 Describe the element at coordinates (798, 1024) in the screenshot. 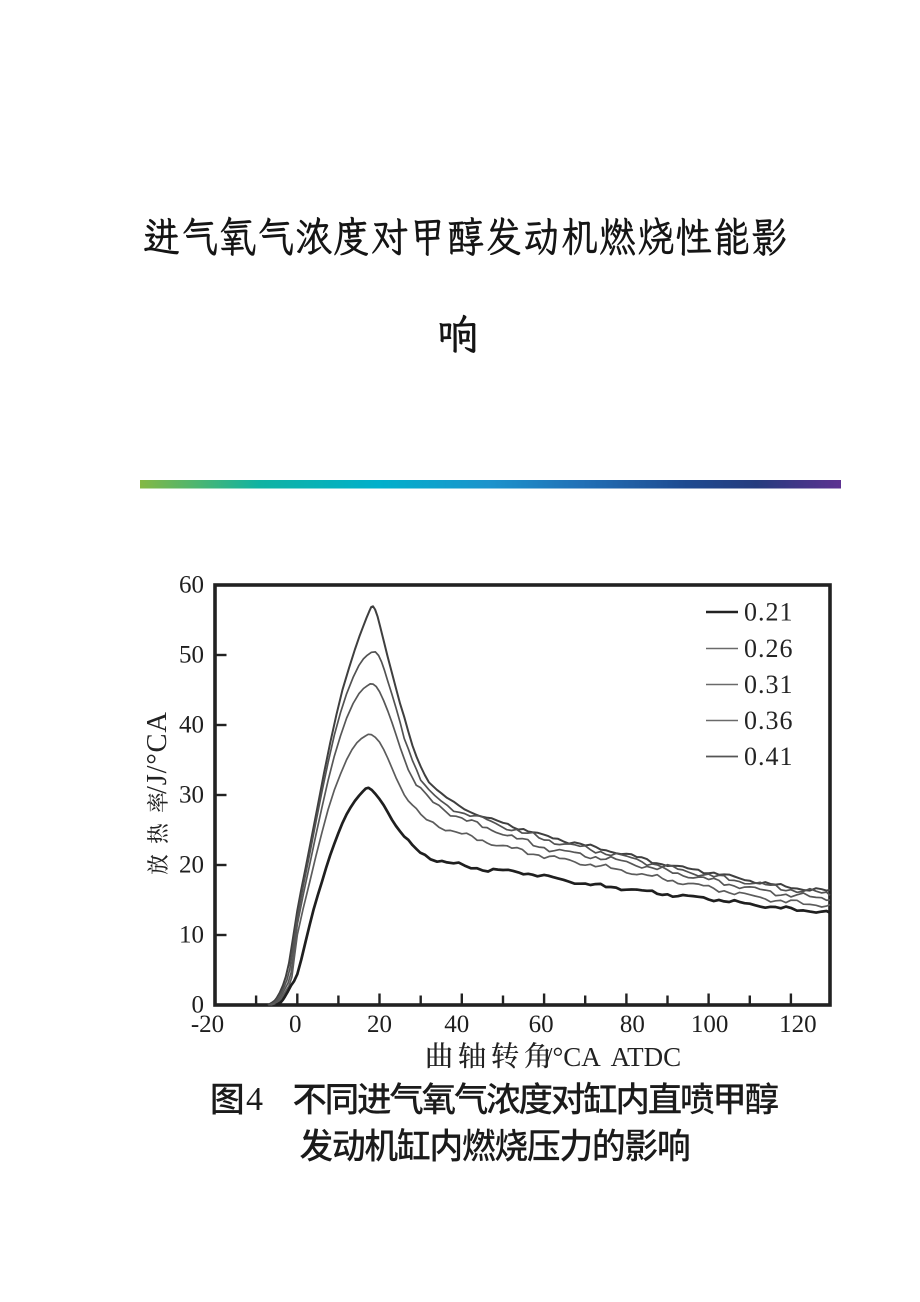

I see `svg-text: 120` at that location.